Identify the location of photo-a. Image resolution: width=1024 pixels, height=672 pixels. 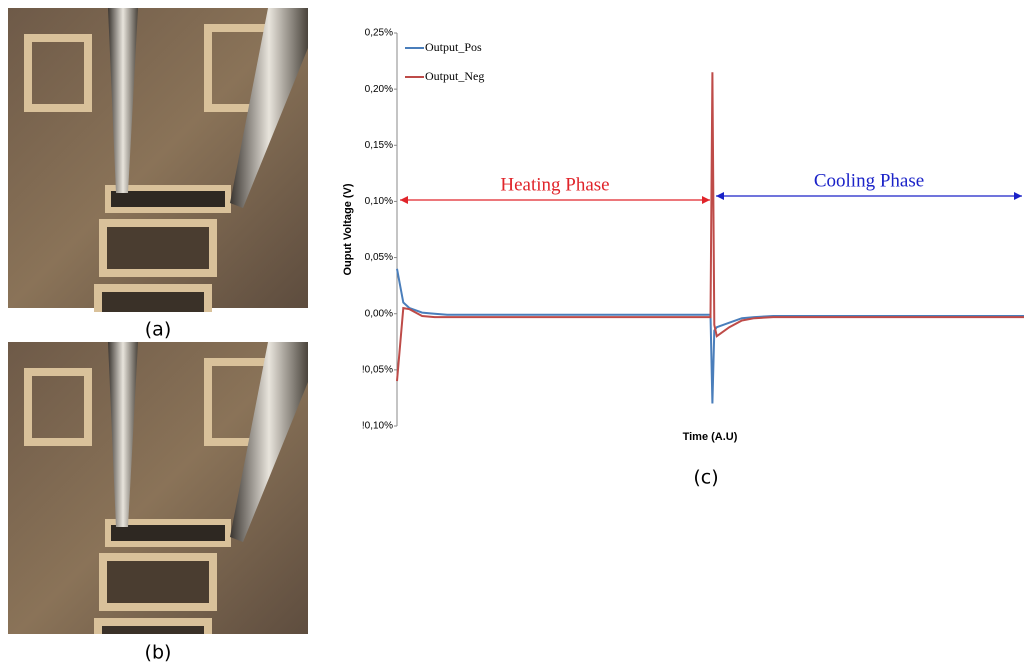
(158, 163).